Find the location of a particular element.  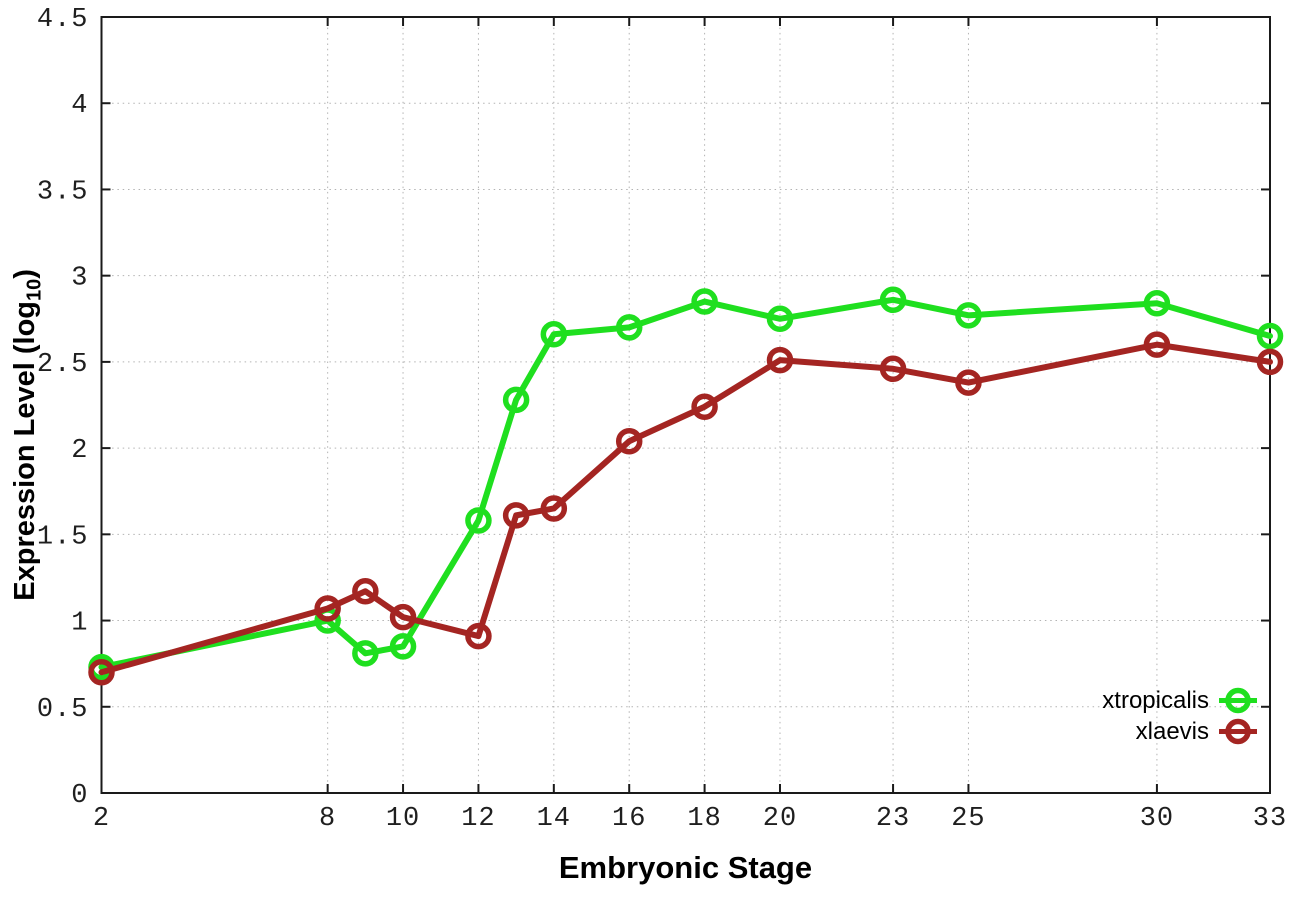

x-tick-label: 16 is located at coordinates (629, 819).